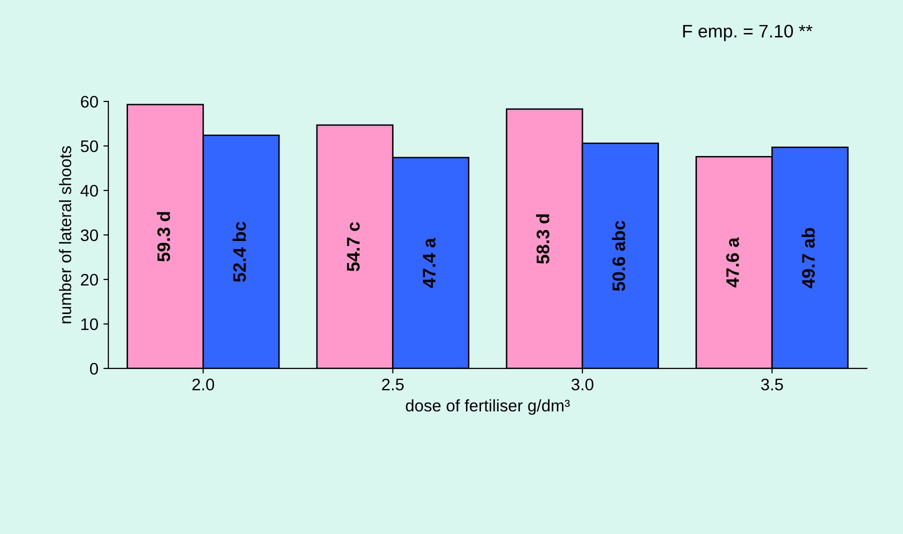 This screenshot has width=903, height=534. What do you see at coordinates (732, 262) in the screenshot?
I see `data-label: 47.6 a` at bounding box center [732, 262].